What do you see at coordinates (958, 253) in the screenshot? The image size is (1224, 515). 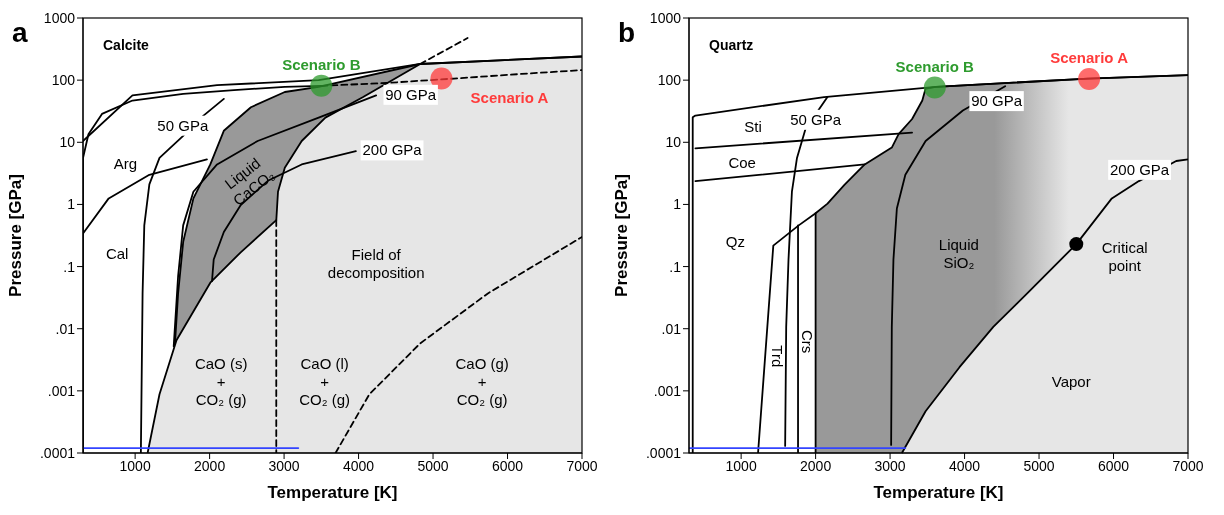 I see `annotation: Liquid SiO₂` at bounding box center [958, 253].